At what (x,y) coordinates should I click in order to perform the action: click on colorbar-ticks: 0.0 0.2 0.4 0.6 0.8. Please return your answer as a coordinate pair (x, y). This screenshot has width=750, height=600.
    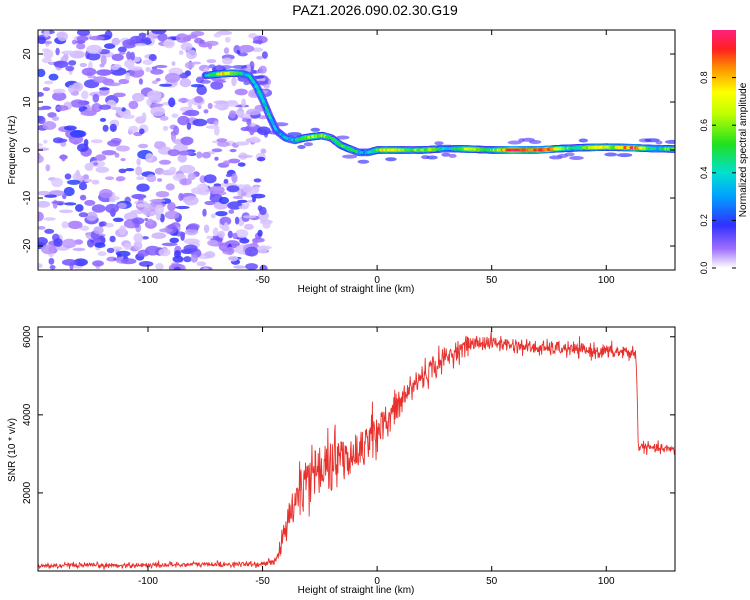
    Looking at the image, I should click on (717, 172).